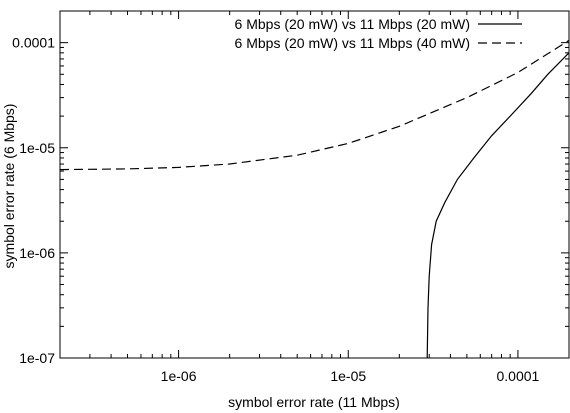 Image resolution: width=570 pixels, height=413 pixels. What do you see at coordinates (352, 43) in the screenshot?
I see `legend-label: 6 Mbps (20 mW) vs 11 Mbps (40 mW)` at bounding box center [352, 43].